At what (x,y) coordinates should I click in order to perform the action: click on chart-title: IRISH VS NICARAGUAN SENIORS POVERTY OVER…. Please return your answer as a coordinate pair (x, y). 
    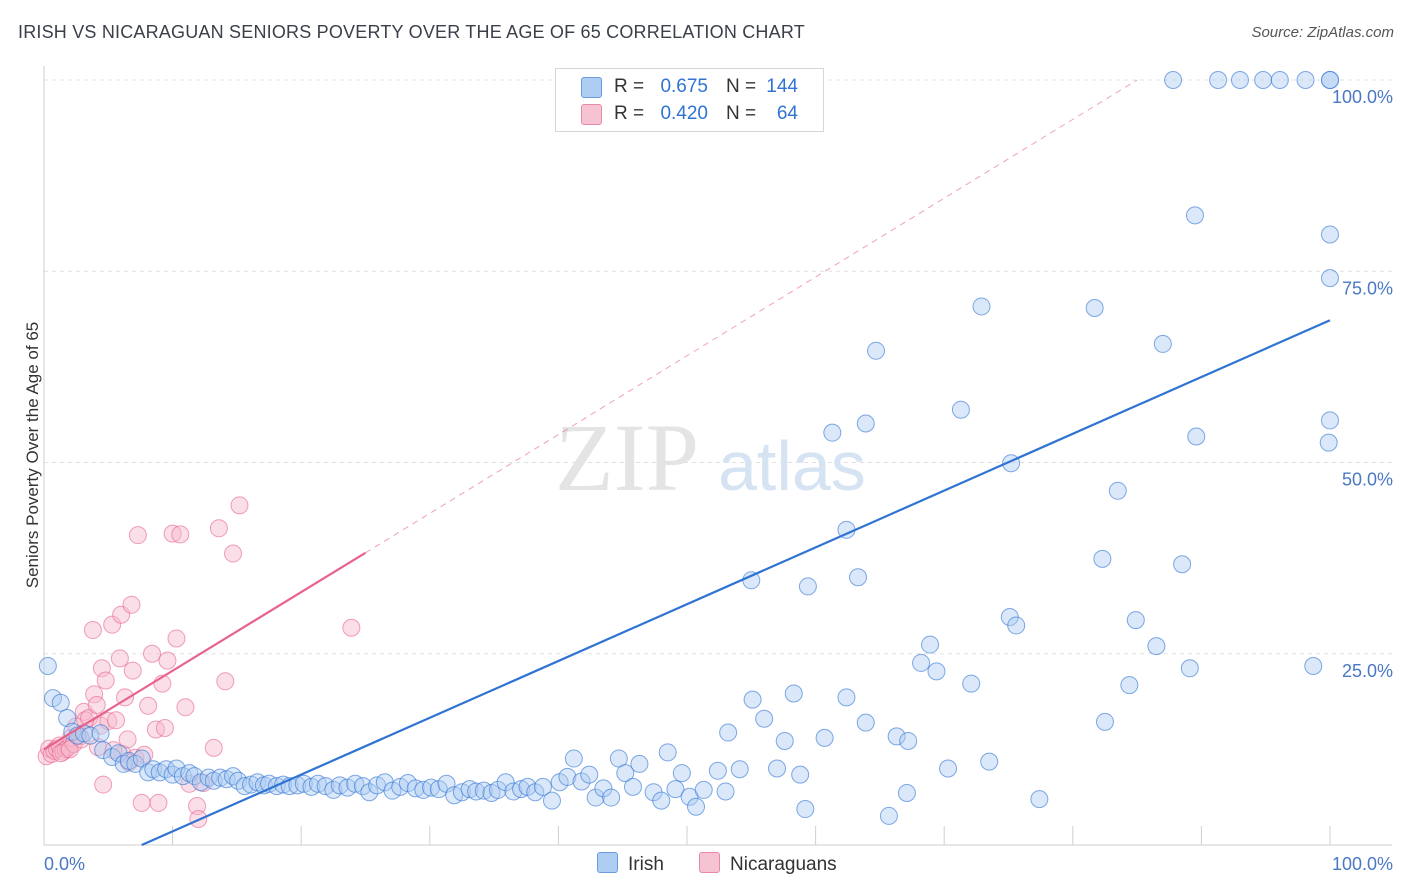
    Looking at the image, I should click on (411, 32).